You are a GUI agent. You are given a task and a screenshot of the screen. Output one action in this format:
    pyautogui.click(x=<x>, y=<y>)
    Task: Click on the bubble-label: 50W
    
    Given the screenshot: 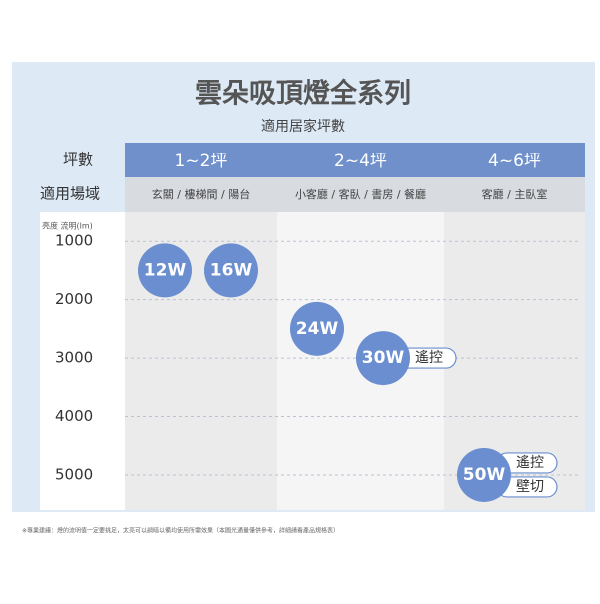 What is the action you would take?
    pyautogui.click(x=484, y=475)
    